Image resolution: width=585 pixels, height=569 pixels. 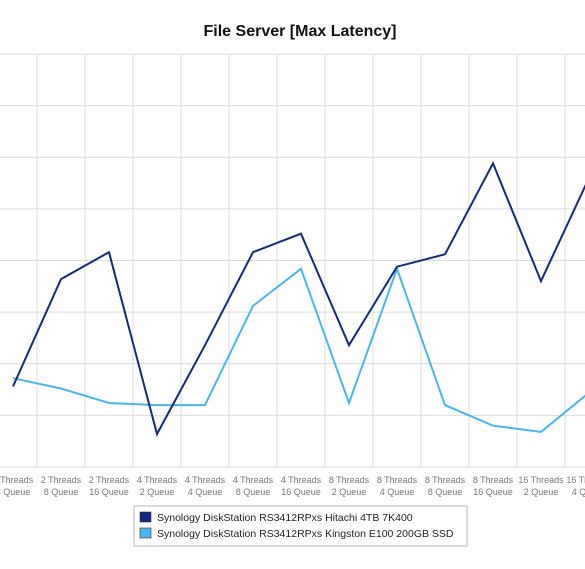 What do you see at coordinates (493, 486) in the screenshot?
I see `x-tick-label: 8 Threads 16 Queue` at bounding box center [493, 486].